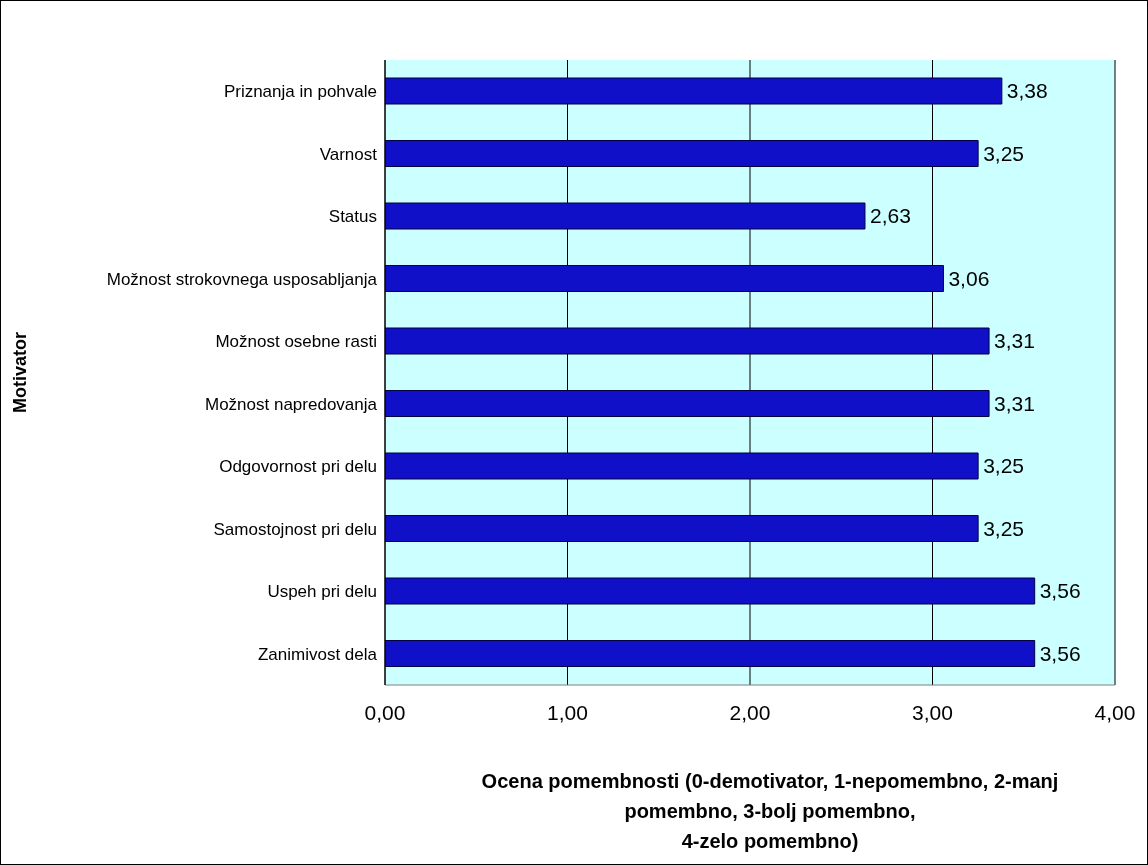 The height and width of the screenshot is (865, 1148). What do you see at coordinates (932, 712) in the screenshot?
I see `x-tick-label: 3,00` at bounding box center [932, 712].